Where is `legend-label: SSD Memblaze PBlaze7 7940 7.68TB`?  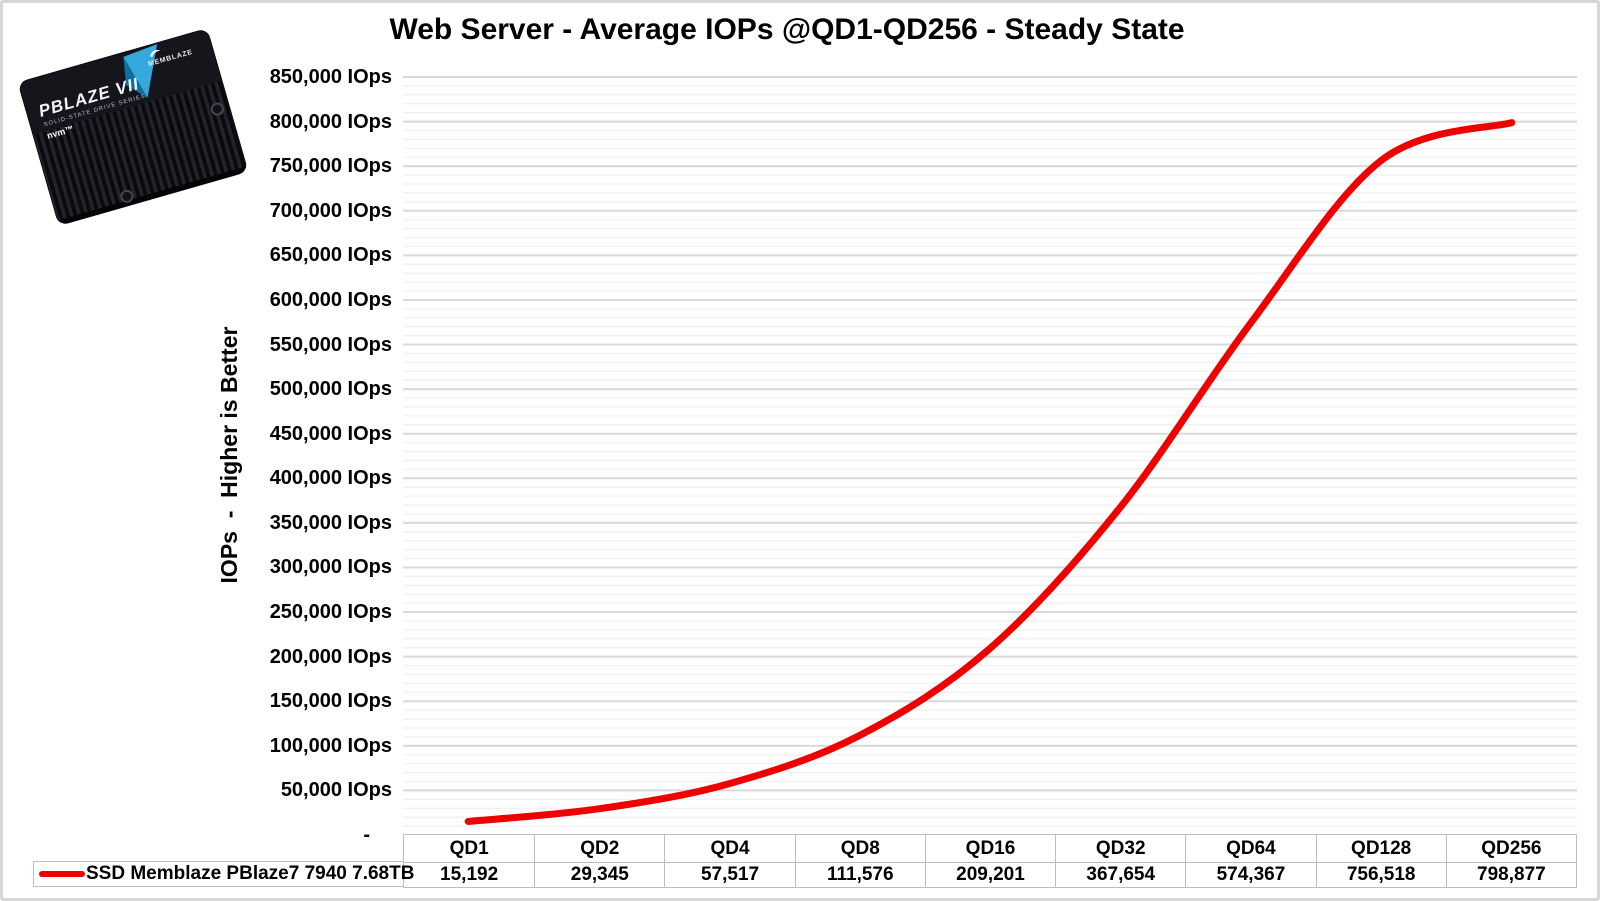
legend-label: SSD Memblaze PBlaze7 7940 7.68TB is located at coordinates (250, 873).